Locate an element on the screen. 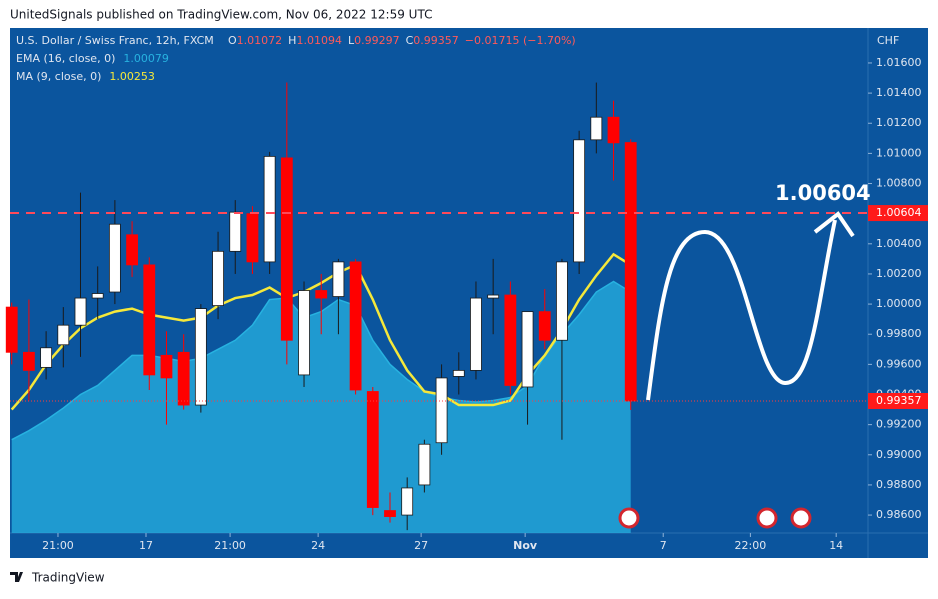  ohlc-letter: H is located at coordinates (292, 40).